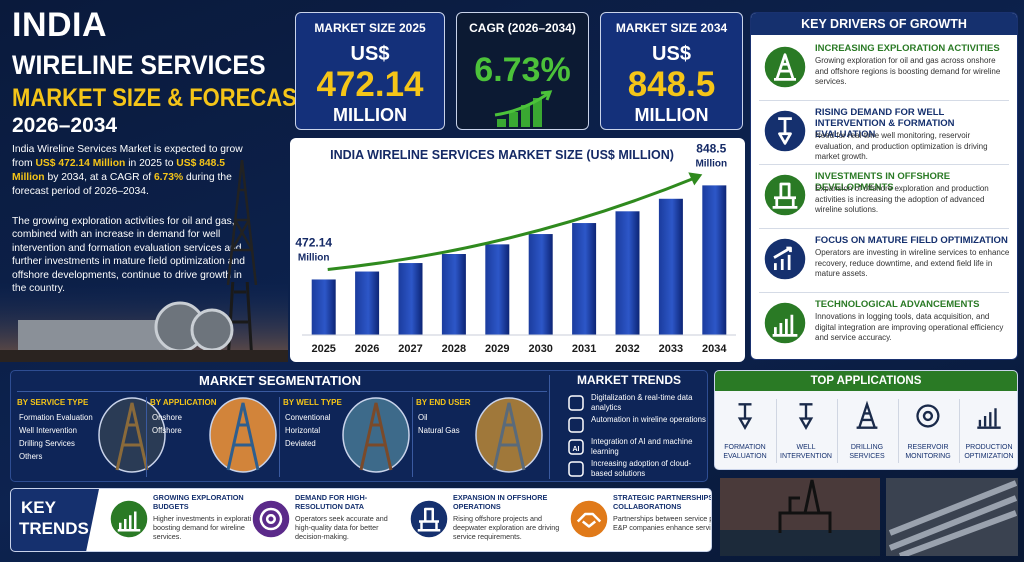  What do you see at coordinates (240, 322) in the screenshot?
I see `rig` at bounding box center [240, 322].